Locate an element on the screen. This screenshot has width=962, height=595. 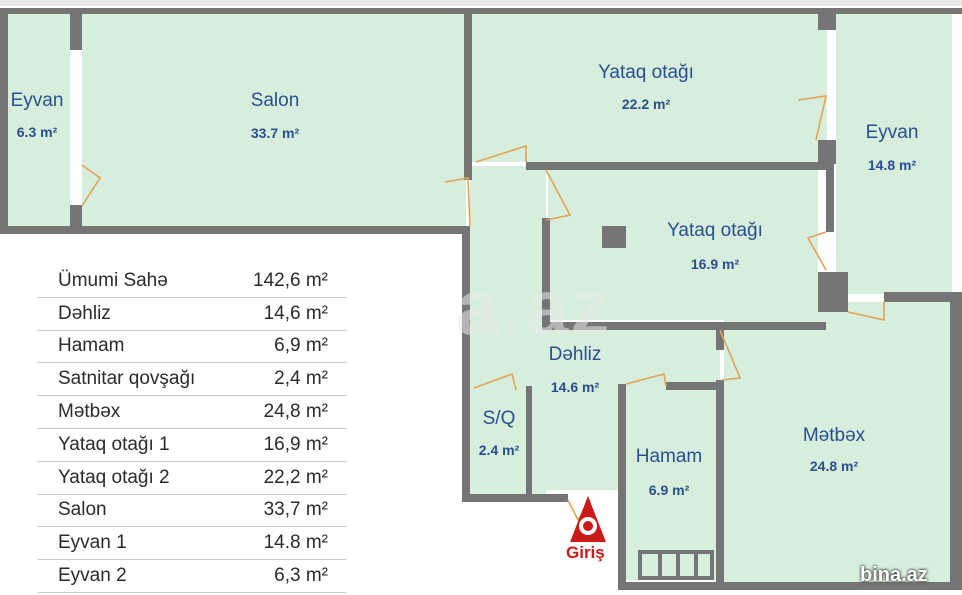
wall-salon-bottom is located at coordinates (235, 230).